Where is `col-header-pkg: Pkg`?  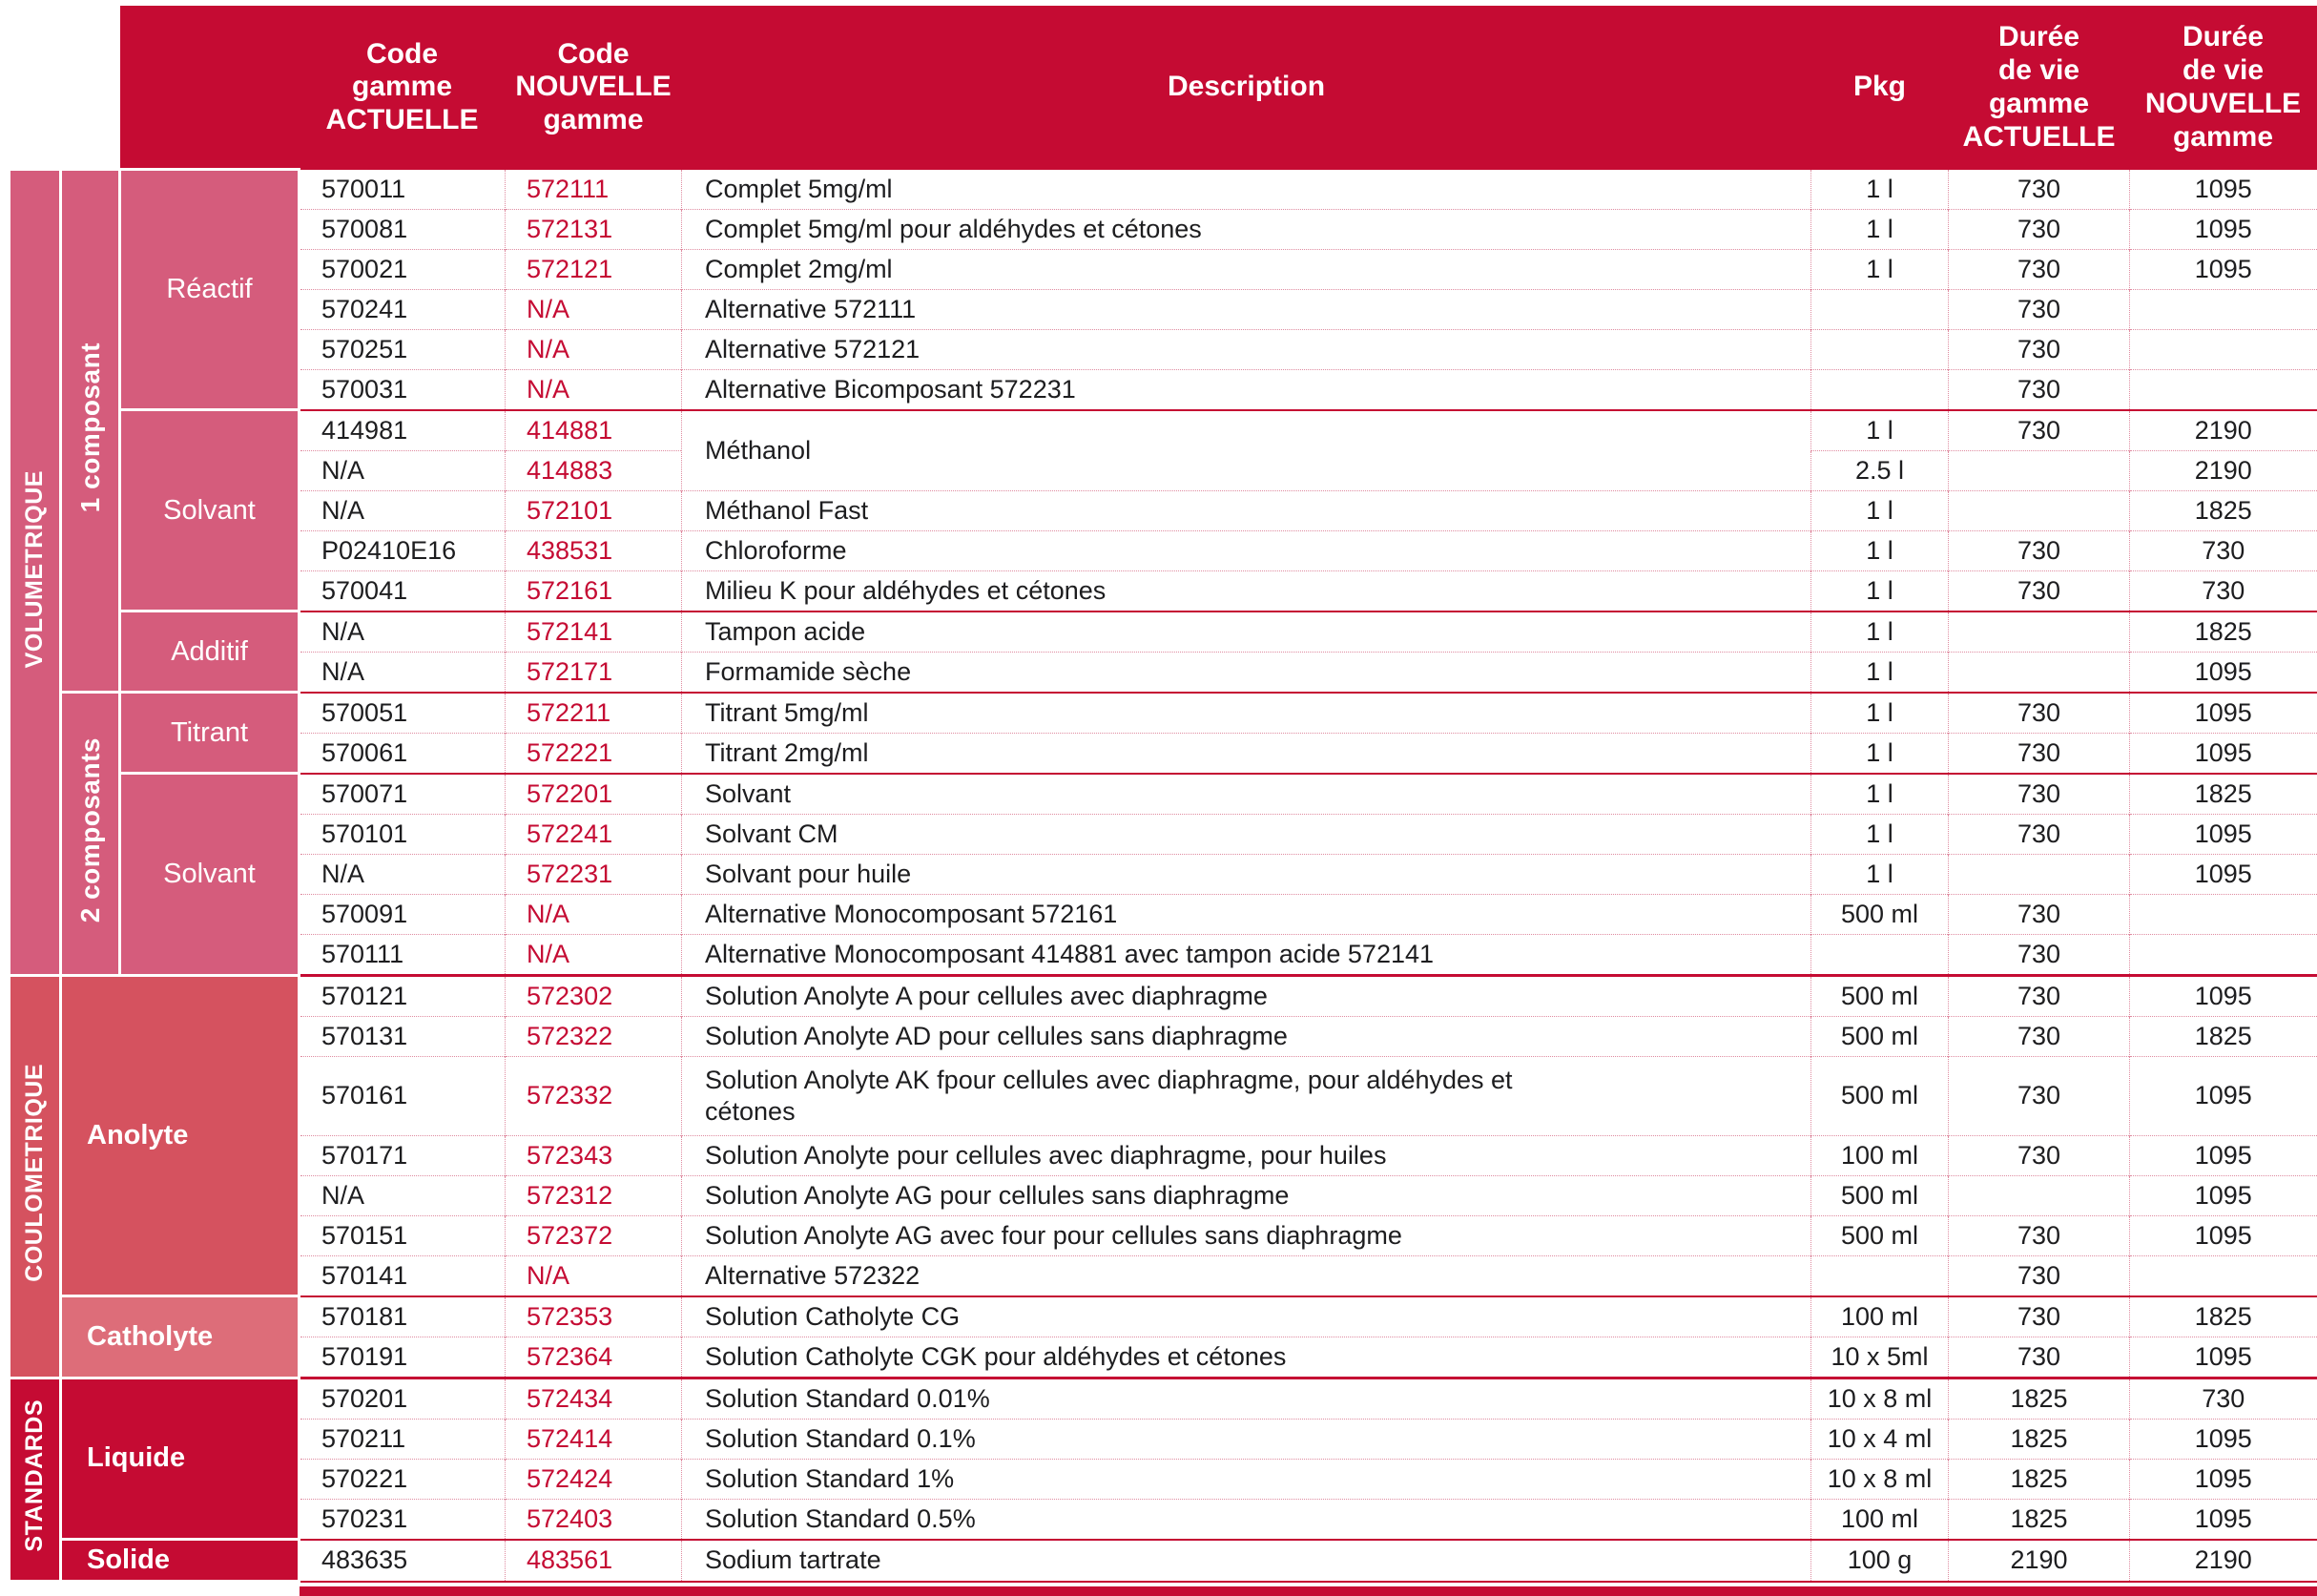
col-header-pkg: Pkg is located at coordinates (1880, 88).